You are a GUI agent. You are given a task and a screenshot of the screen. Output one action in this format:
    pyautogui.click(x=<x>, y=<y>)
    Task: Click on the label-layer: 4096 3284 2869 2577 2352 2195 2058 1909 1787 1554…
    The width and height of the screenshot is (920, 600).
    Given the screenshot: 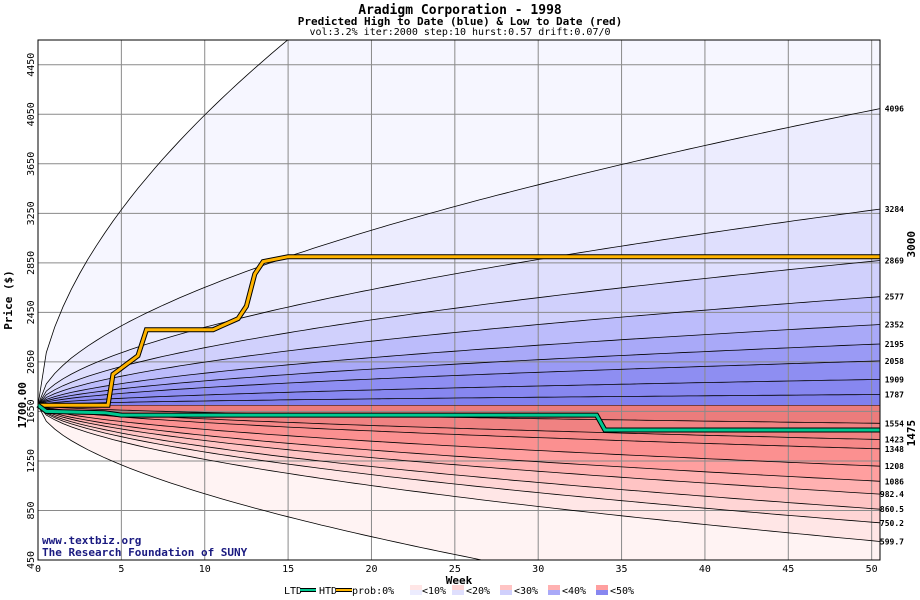 What is the action you would take?
    pyautogui.click(x=899, y=326)
    